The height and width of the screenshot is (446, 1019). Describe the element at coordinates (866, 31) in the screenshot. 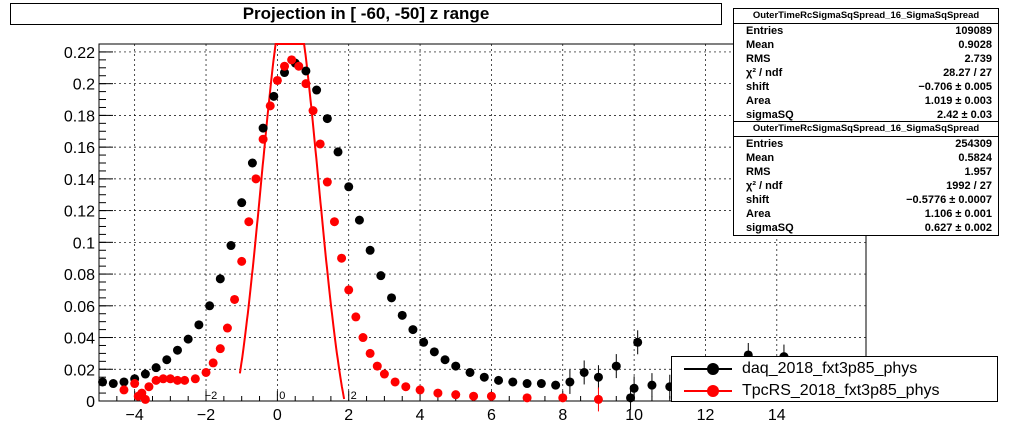

I see `stats-row: Entries 109089` at that location.